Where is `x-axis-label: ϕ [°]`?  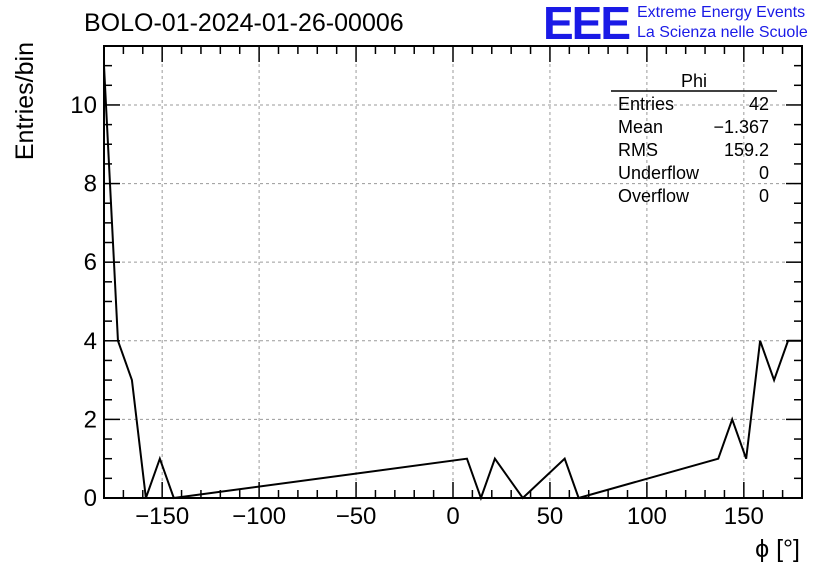
x-axis-label: ϕ [°] is located at coordinates (777, 549).